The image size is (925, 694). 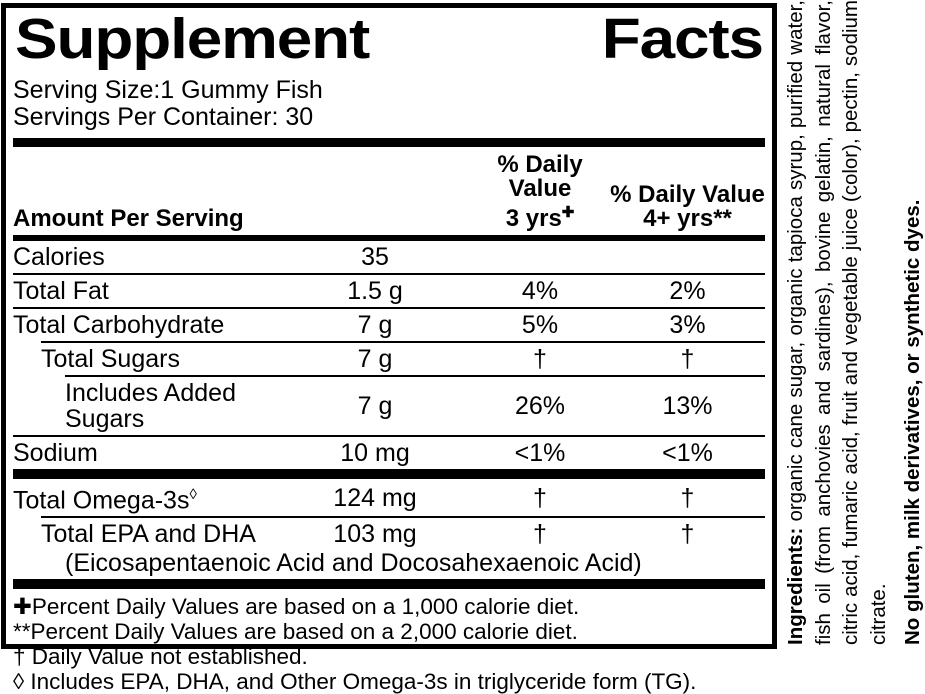 What do you see at coordinates (128, 218) in the screenshot?
I see `column-header-amount: Amount Per Serving` at bounding box center [128, 218].